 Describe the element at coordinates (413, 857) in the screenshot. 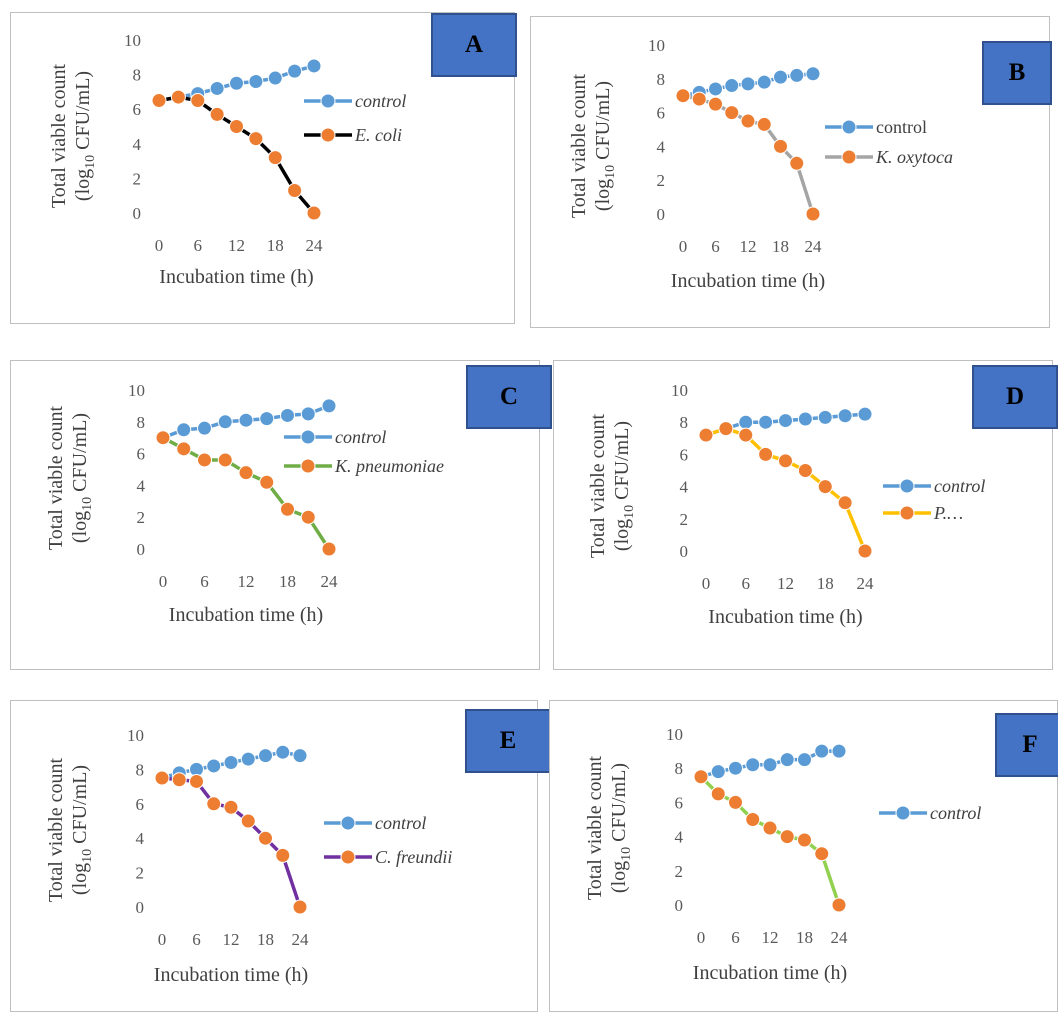

I see `legend-label: C. freundii` at that location.